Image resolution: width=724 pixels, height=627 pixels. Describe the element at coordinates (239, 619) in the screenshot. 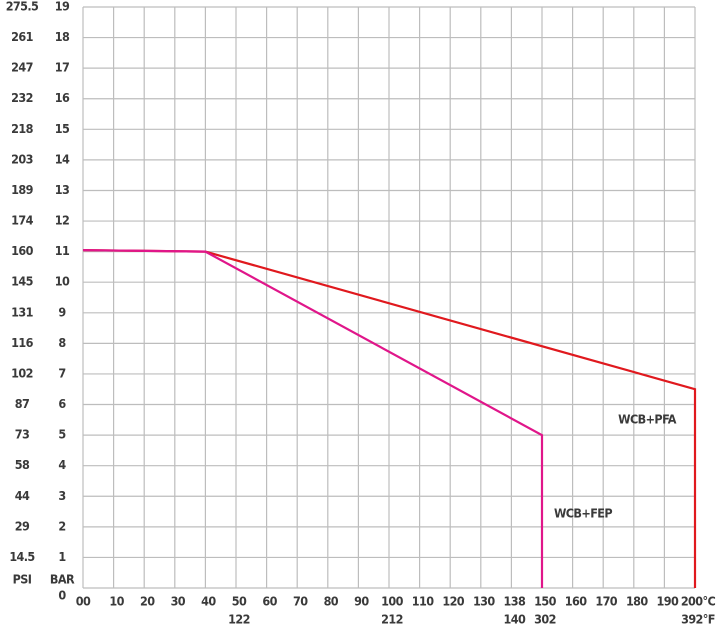

I see `fahrenheit-tick-label: 122` at that location.